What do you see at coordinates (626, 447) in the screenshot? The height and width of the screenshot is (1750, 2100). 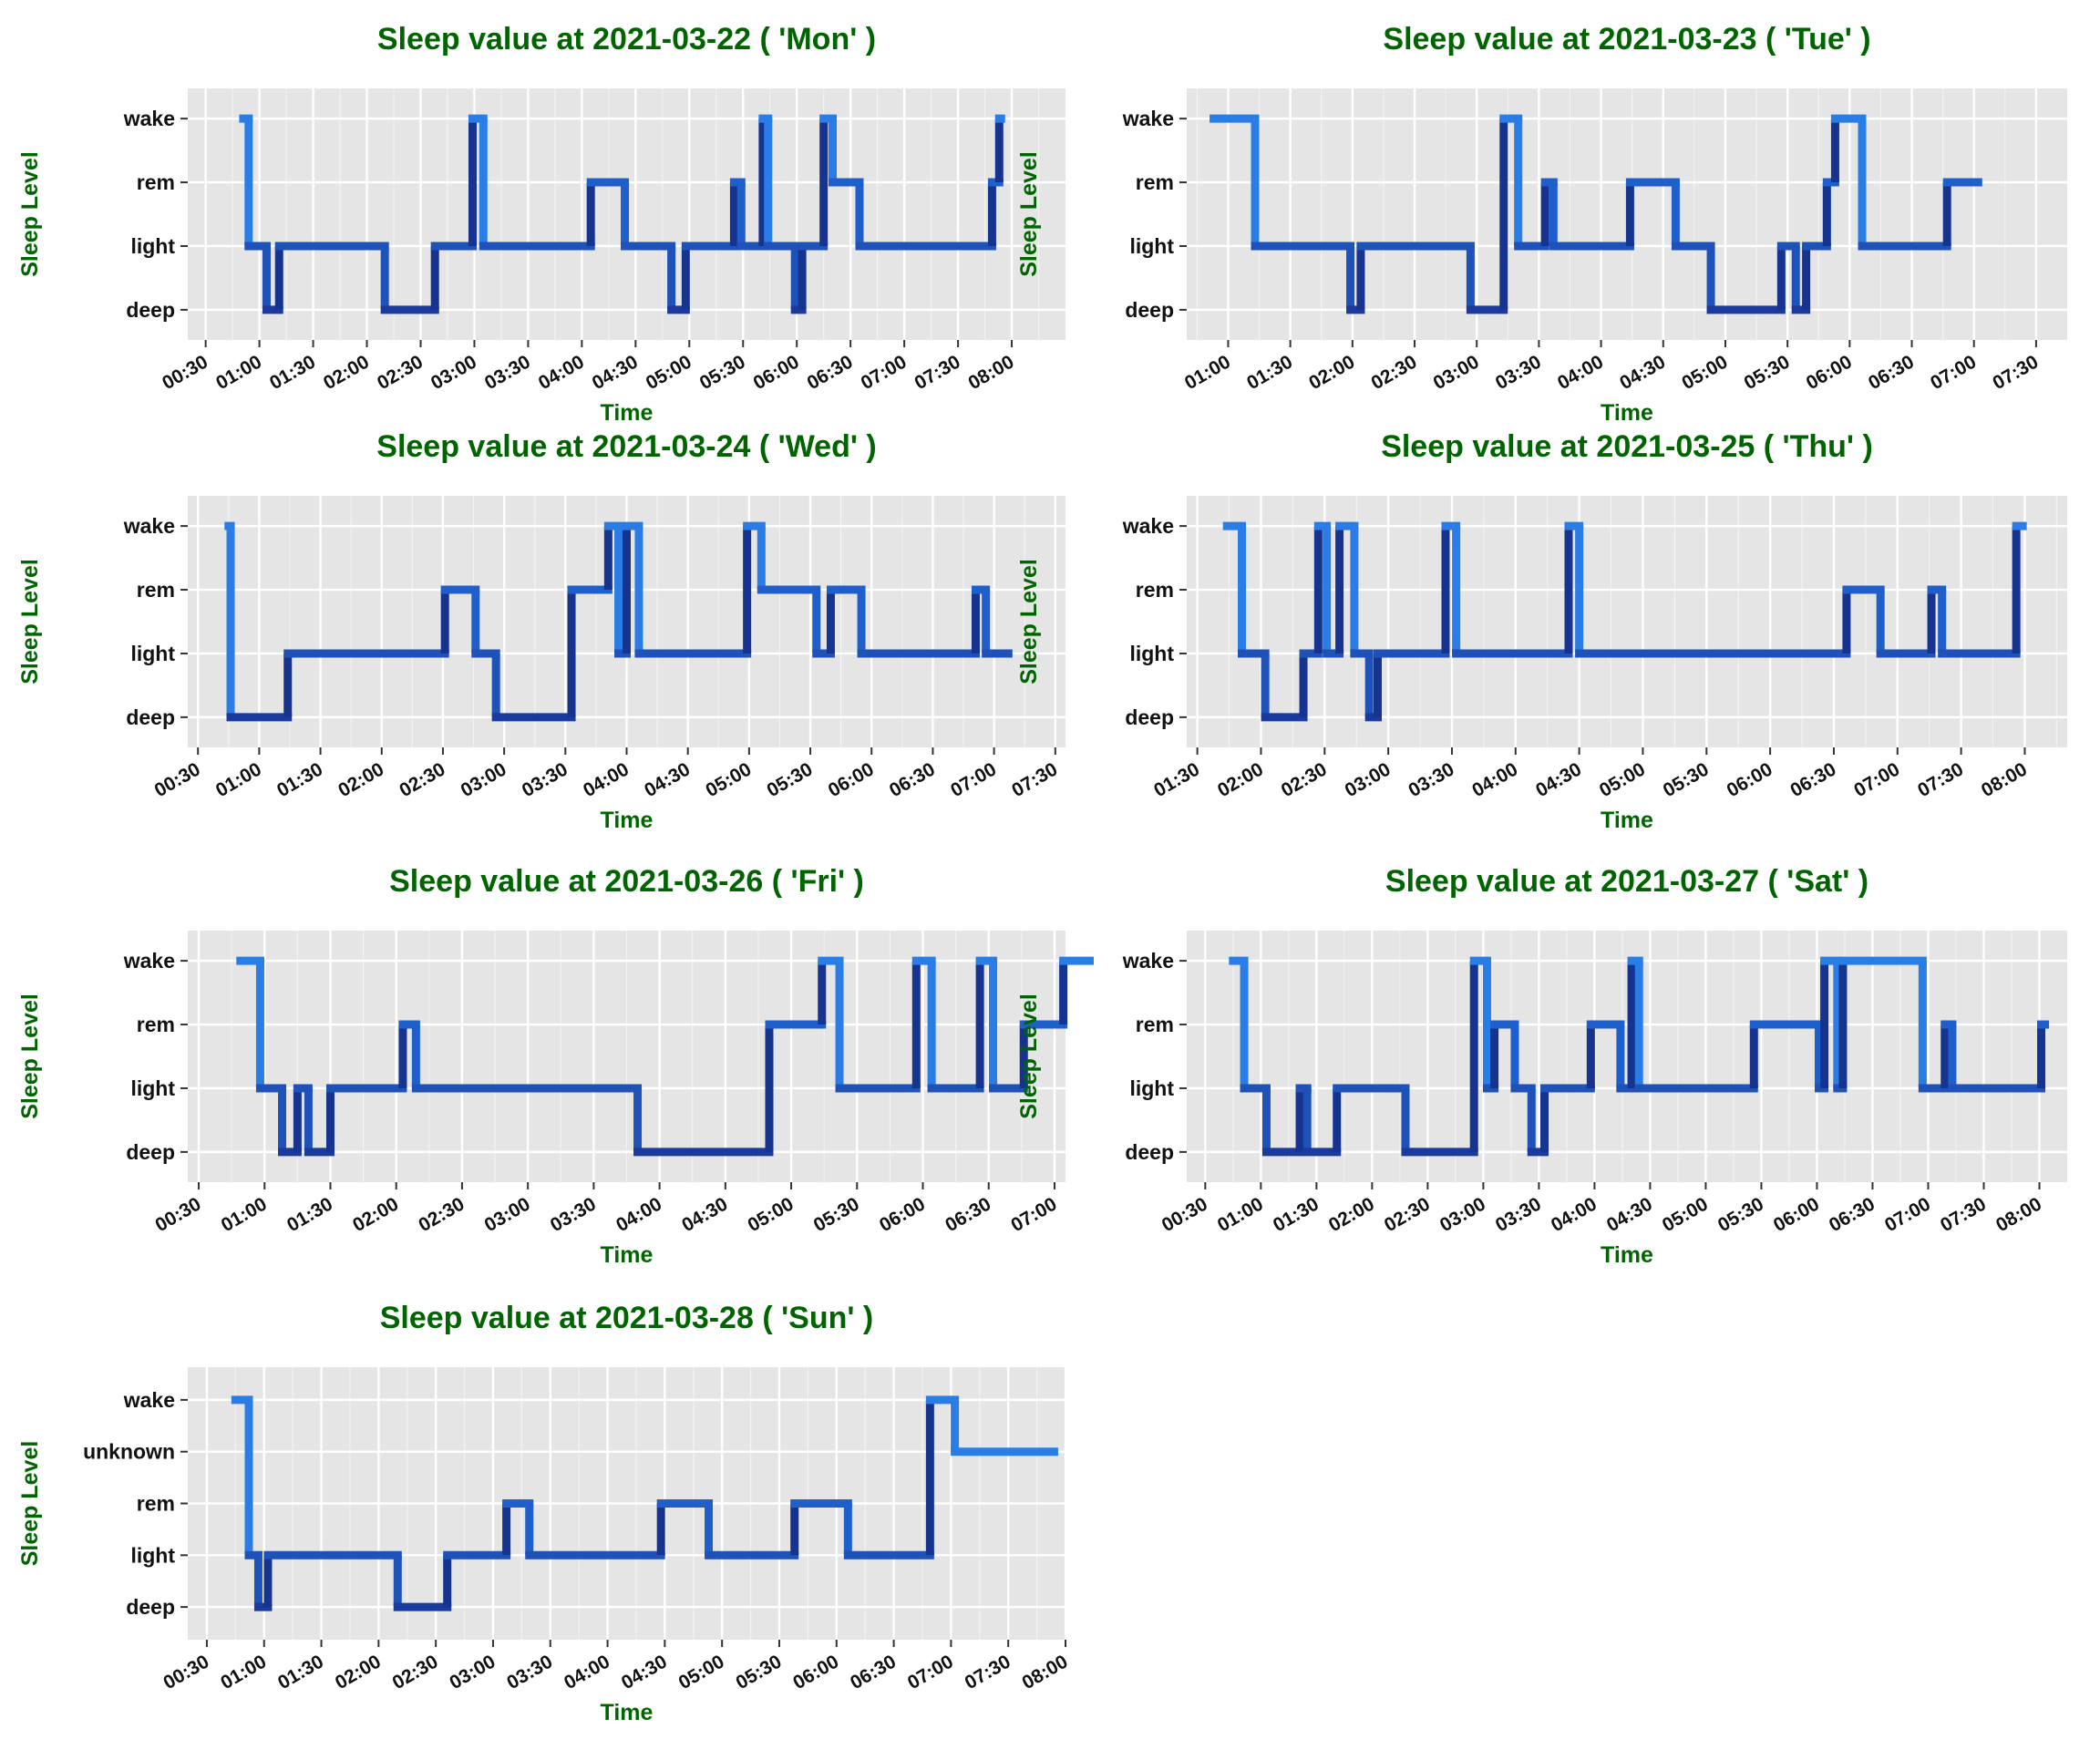 I see `chart-title: Sleep value at 2021-03-24 ( 'Wed' )` at bounding box center [626, 447].